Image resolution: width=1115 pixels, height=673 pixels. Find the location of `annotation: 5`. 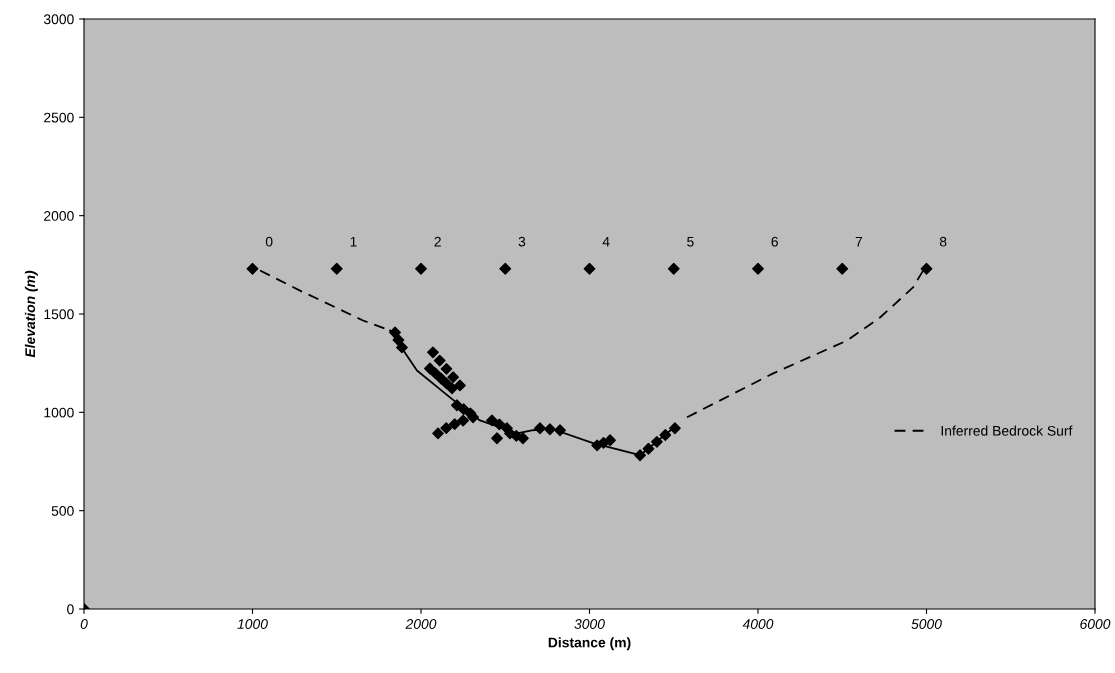

annotation: 5 is located at coordinates (690, 241).